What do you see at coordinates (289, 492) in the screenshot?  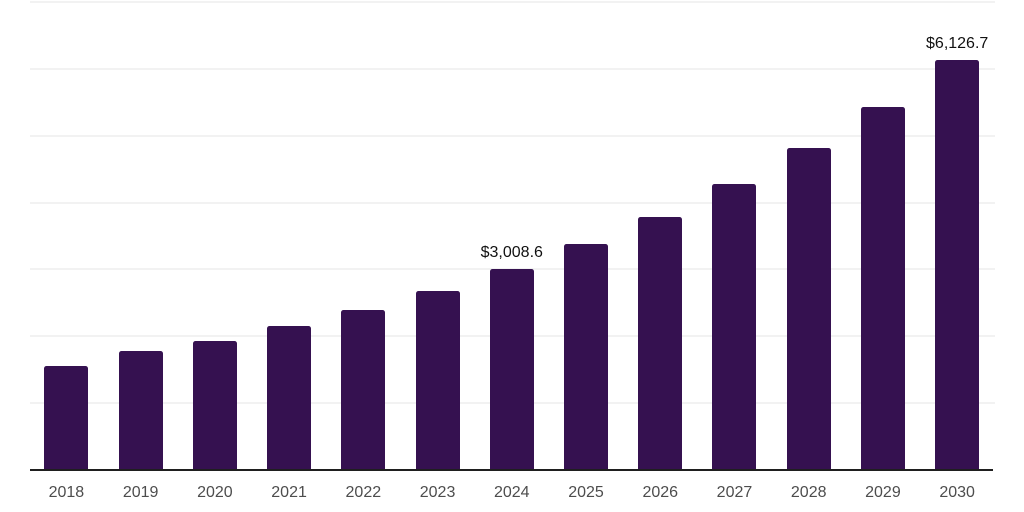 I see `x-tick-label-2021: 2021` at bounding box center [289, 492].